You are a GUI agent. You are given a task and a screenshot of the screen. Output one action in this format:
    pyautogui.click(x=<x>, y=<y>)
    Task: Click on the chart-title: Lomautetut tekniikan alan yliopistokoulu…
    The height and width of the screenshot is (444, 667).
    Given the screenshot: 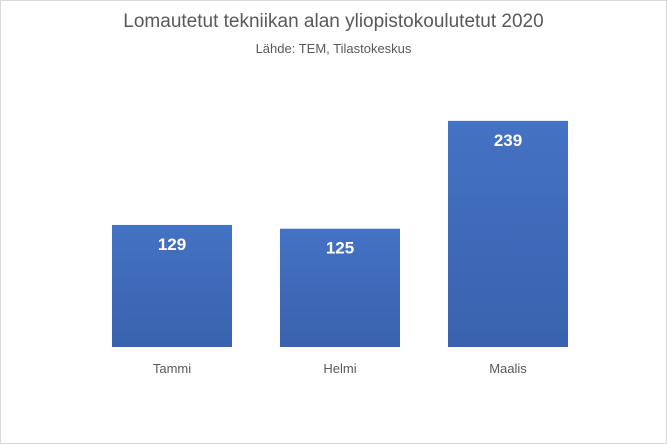 What is the action you would take?
    pyautogui.click(x=333, y=21)
    